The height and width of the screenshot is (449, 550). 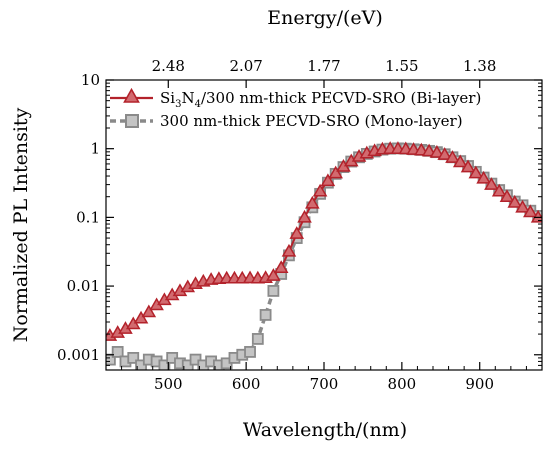 What do you see at coordinates (78, 355) in the screenshot?
I see `y-tick-label: 0.001` at bounding box center [78, 355].